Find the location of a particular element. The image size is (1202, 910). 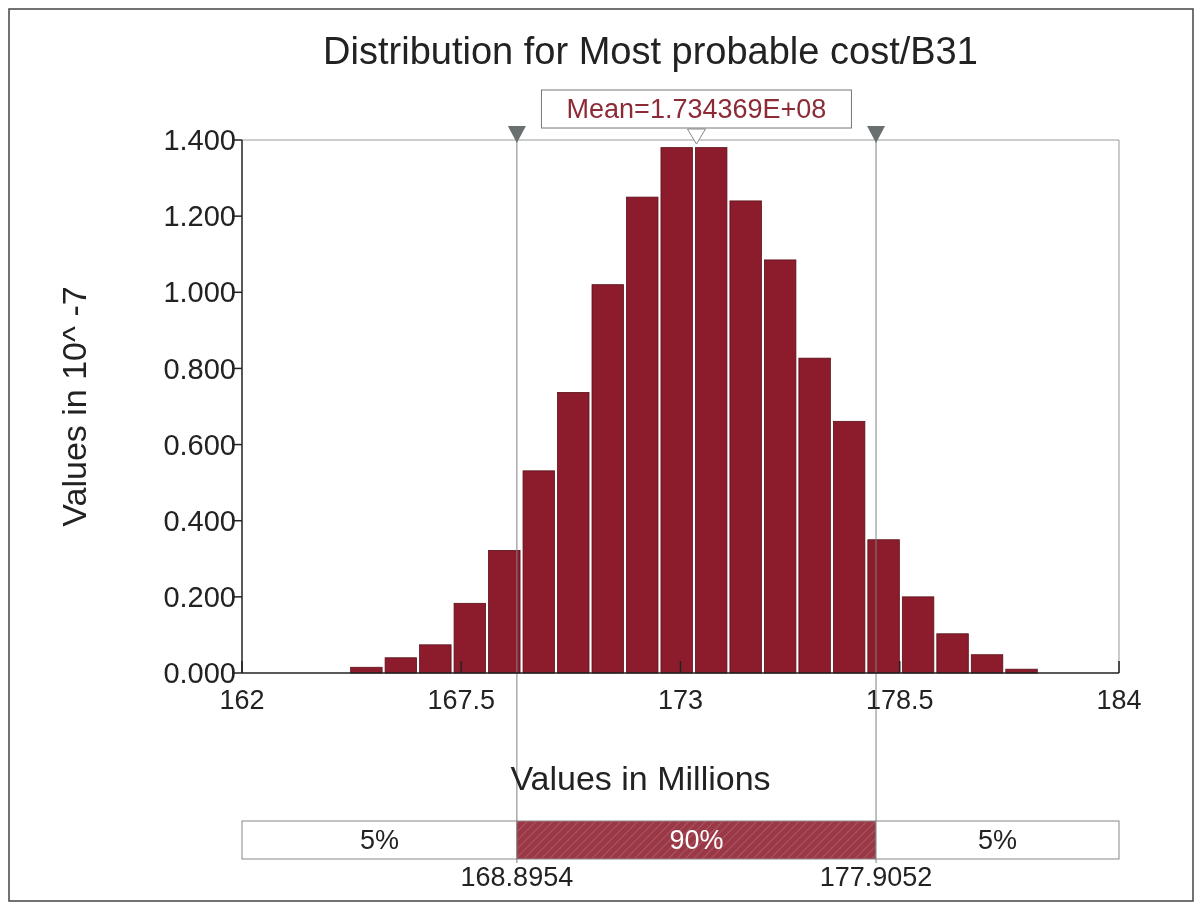

y-tick-label: 1.400 is located at coordinates (199, 140).